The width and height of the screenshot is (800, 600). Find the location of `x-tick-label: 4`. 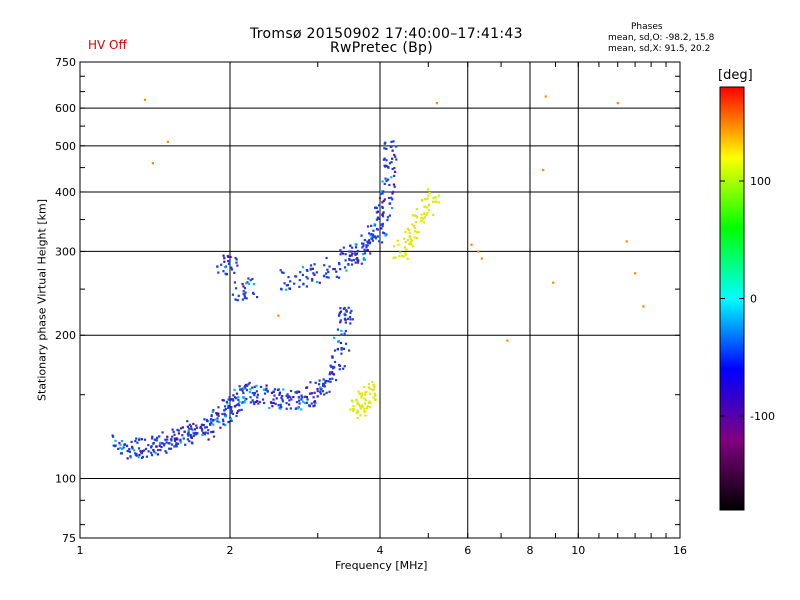

x-tick-label: 4 is located at coordinates (380, 550).